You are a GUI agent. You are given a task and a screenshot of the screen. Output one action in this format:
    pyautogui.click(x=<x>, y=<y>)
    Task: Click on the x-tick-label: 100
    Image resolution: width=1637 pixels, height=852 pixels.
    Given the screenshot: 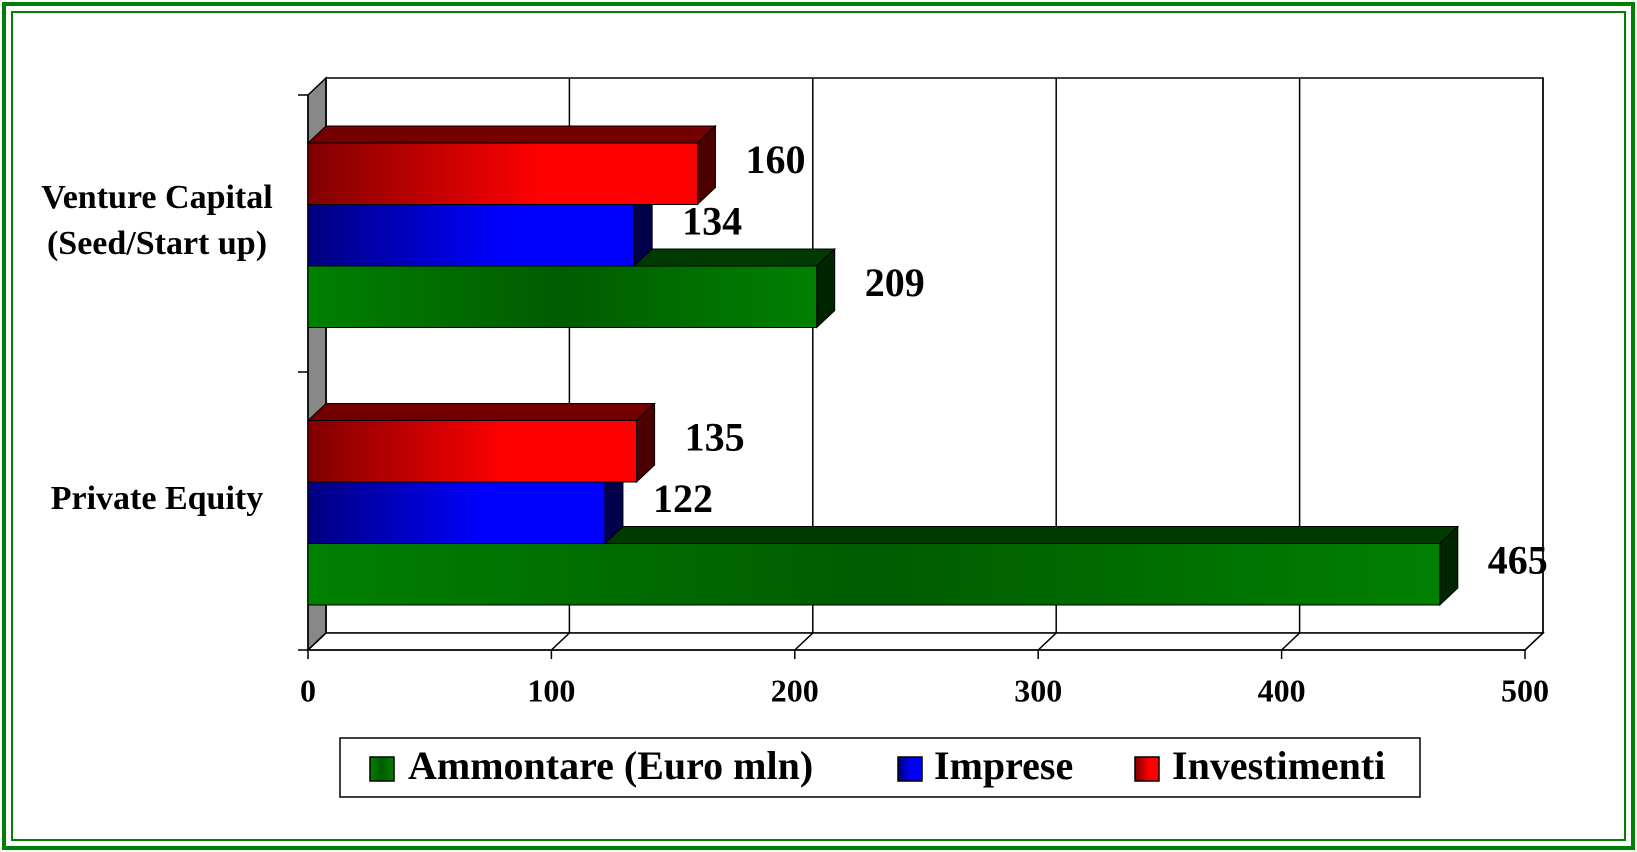 What is the action you would take?
    pyautogui.click(x=551, y=690)
    